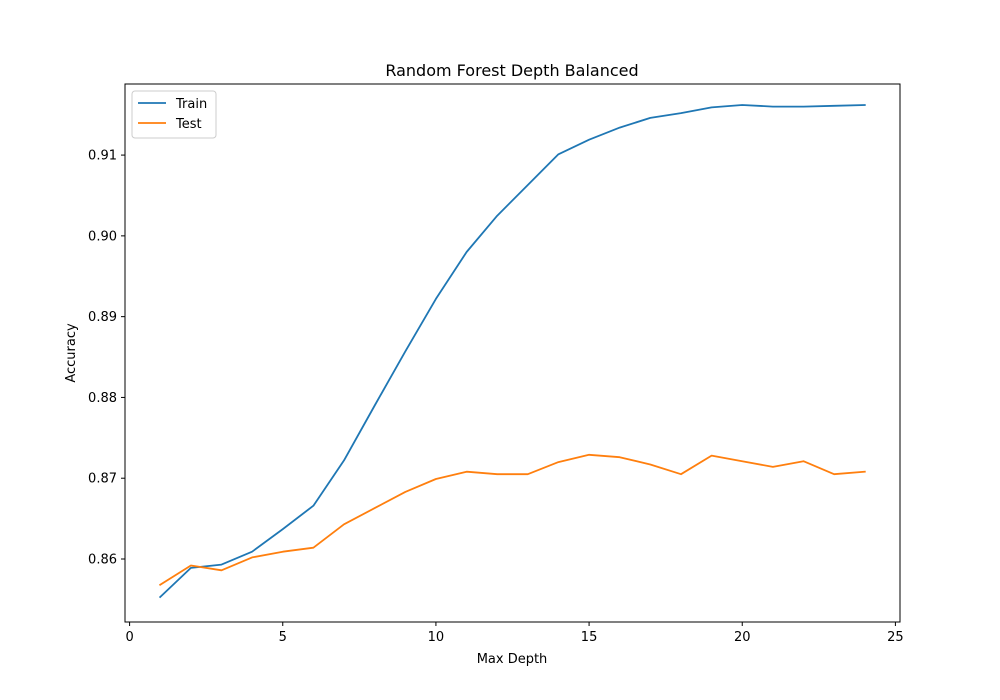 Image resolution: width=1000 pixels, height=700 pixels. What do you see at coordinates (512, 659) in the screenshot?
I see `x-axis-label: Max Depth` at bounding box center [512, 659].